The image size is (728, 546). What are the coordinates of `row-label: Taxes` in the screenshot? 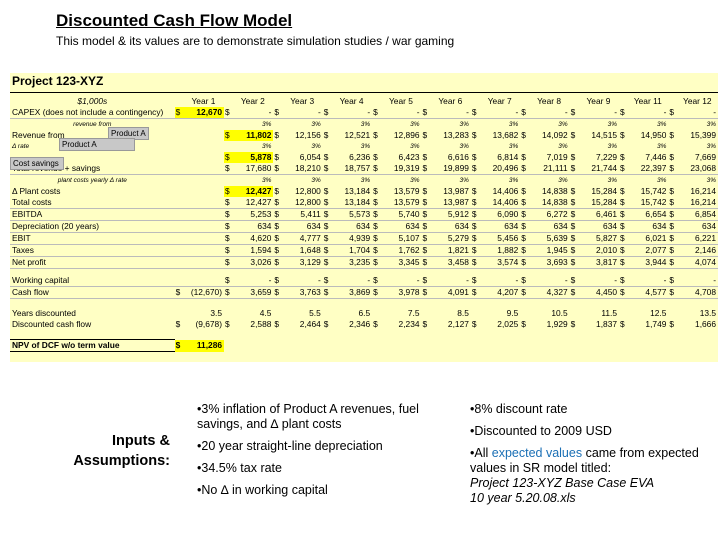 It's located at (92, 250).